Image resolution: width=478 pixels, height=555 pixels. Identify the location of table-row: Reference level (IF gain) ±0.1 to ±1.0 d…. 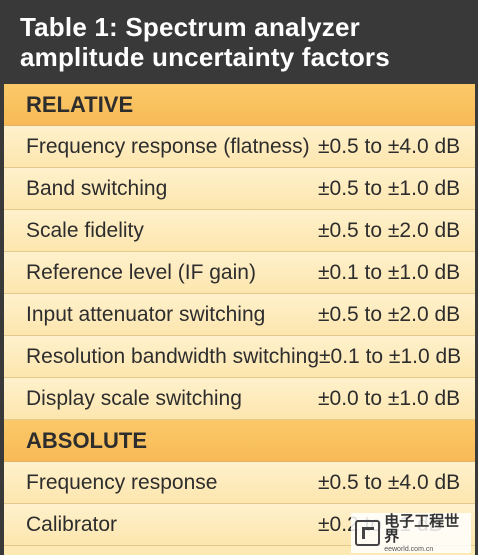
(239, 273).